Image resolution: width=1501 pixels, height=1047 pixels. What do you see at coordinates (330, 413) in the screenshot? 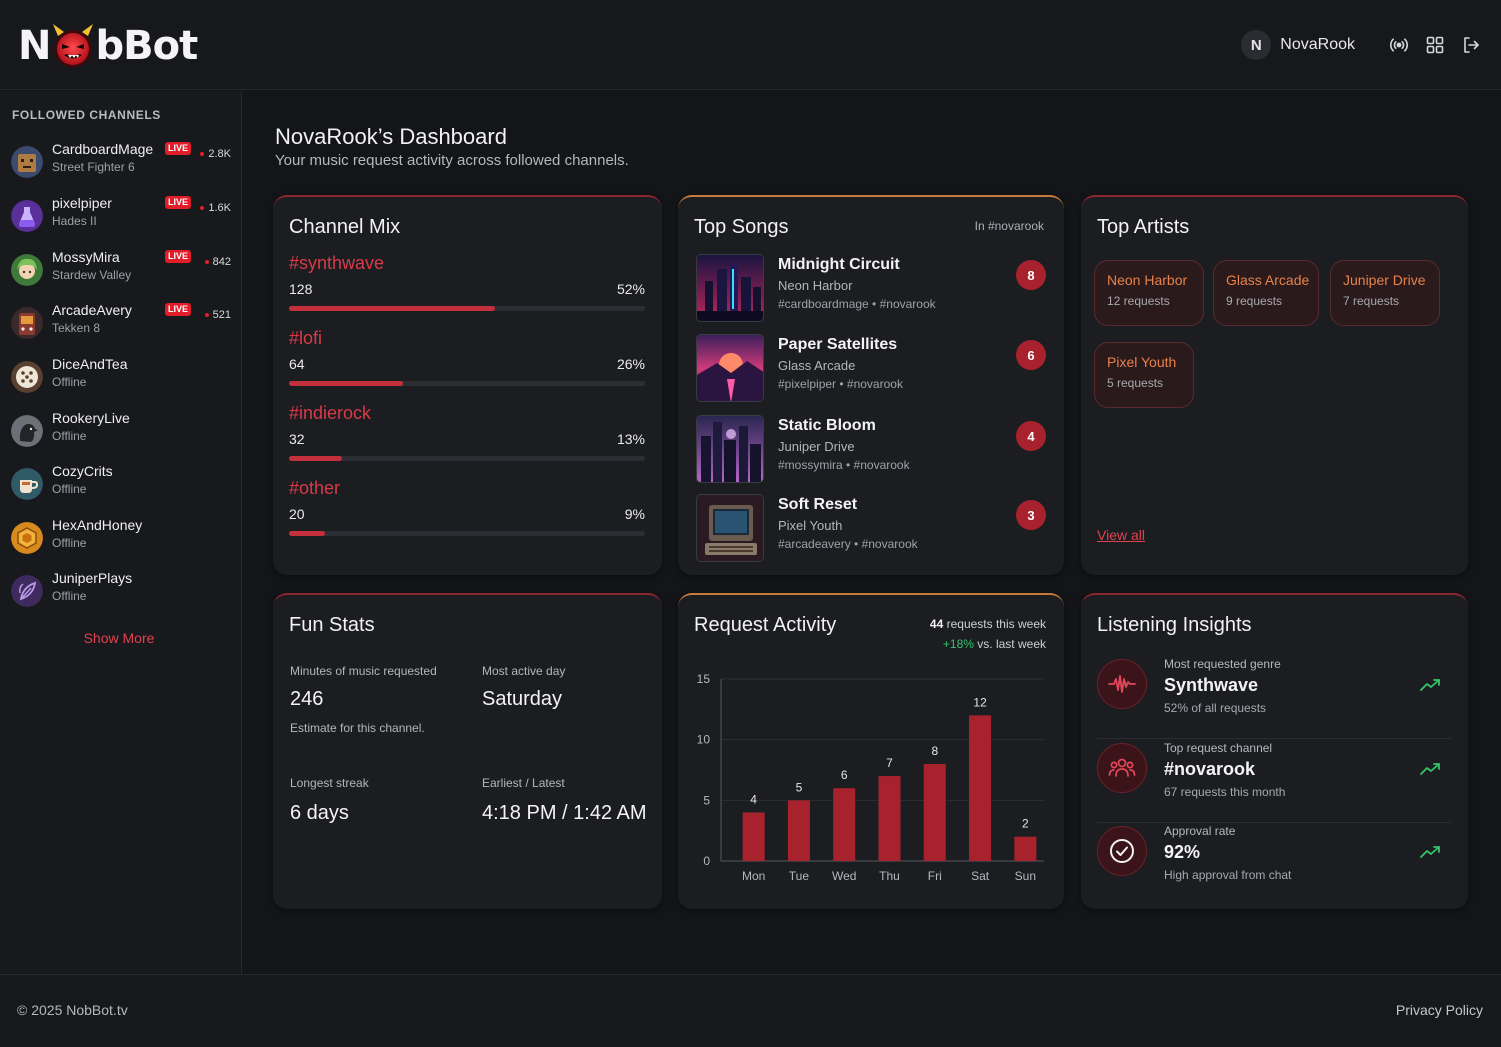
I see `mix-tag: #indierock` at bounding box center [330, 413].